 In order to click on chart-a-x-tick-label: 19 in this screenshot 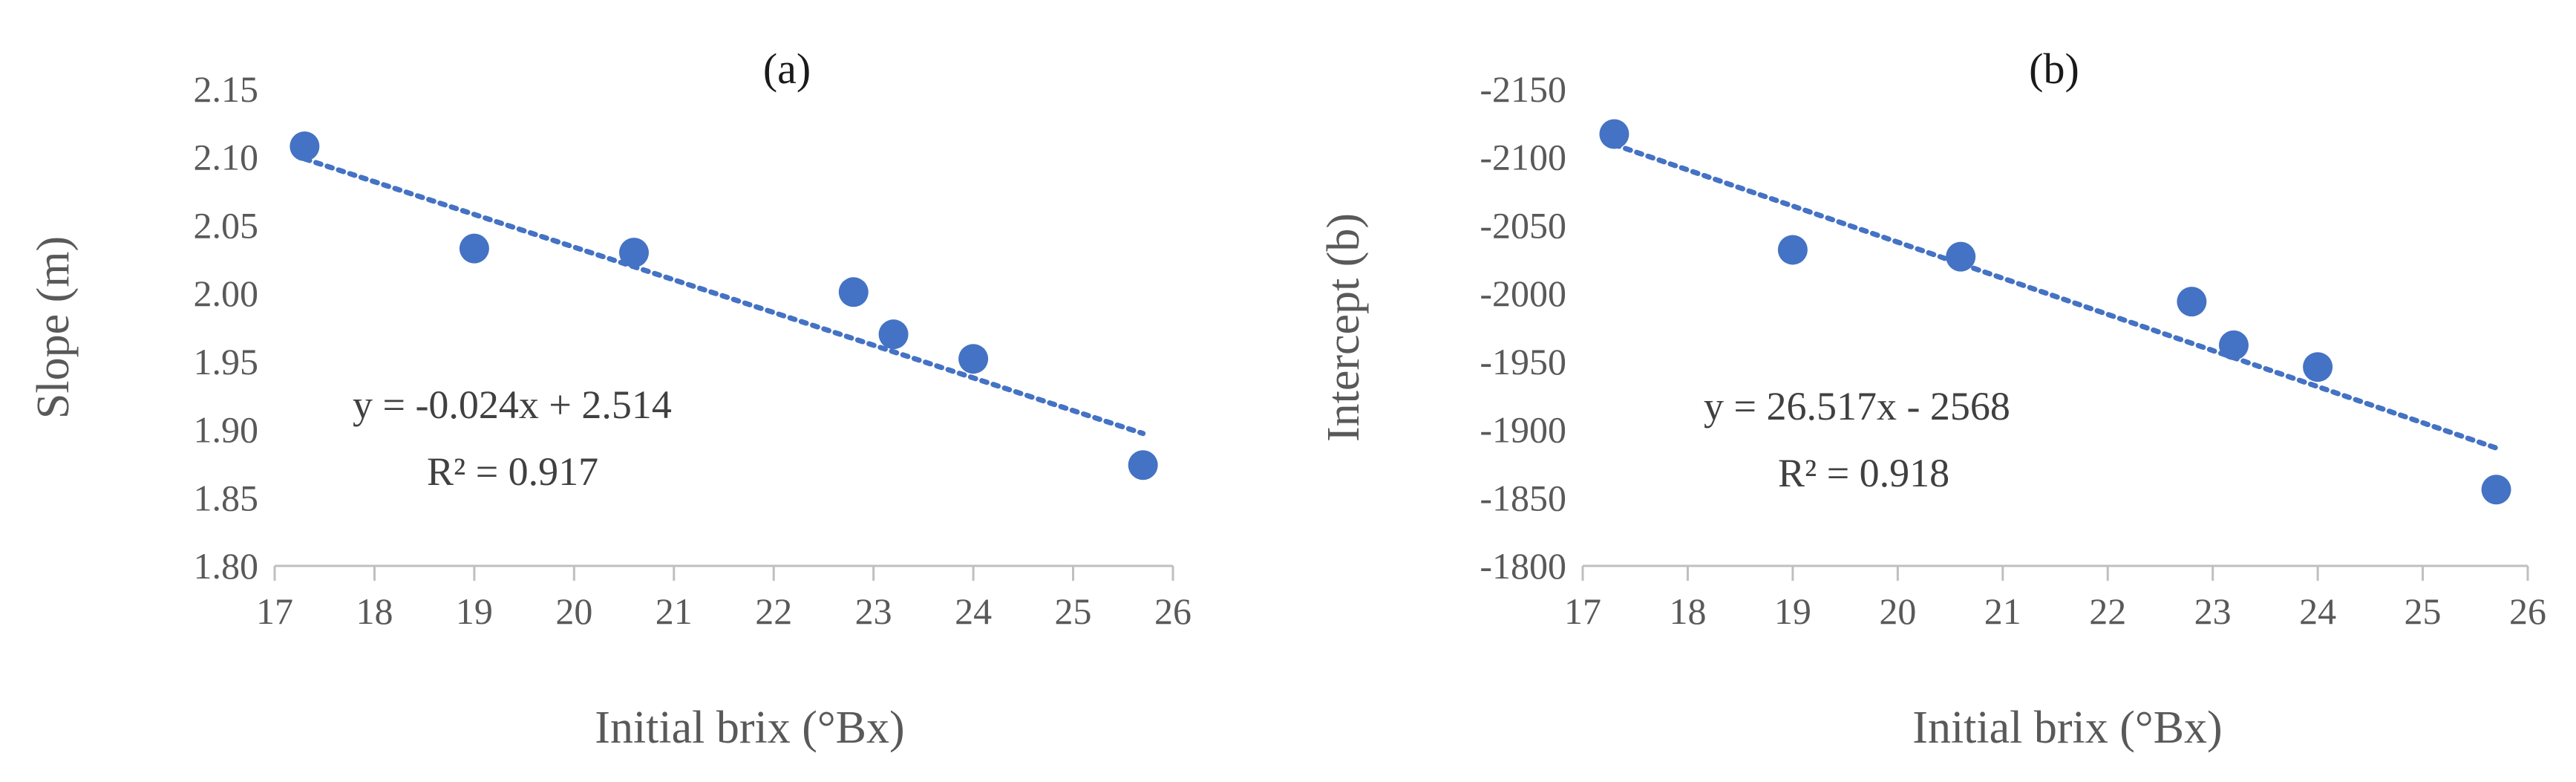, I will do `click(474, 611)`.